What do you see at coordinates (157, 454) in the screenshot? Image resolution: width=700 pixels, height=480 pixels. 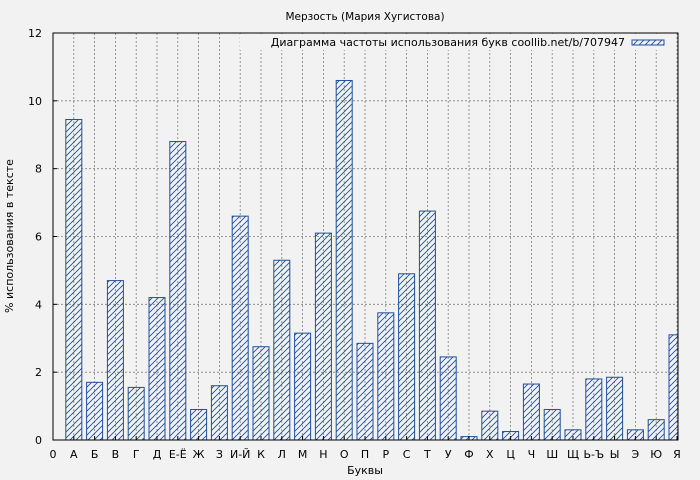 I see `x-tick-label: Д` at bounding box center [157, 454].